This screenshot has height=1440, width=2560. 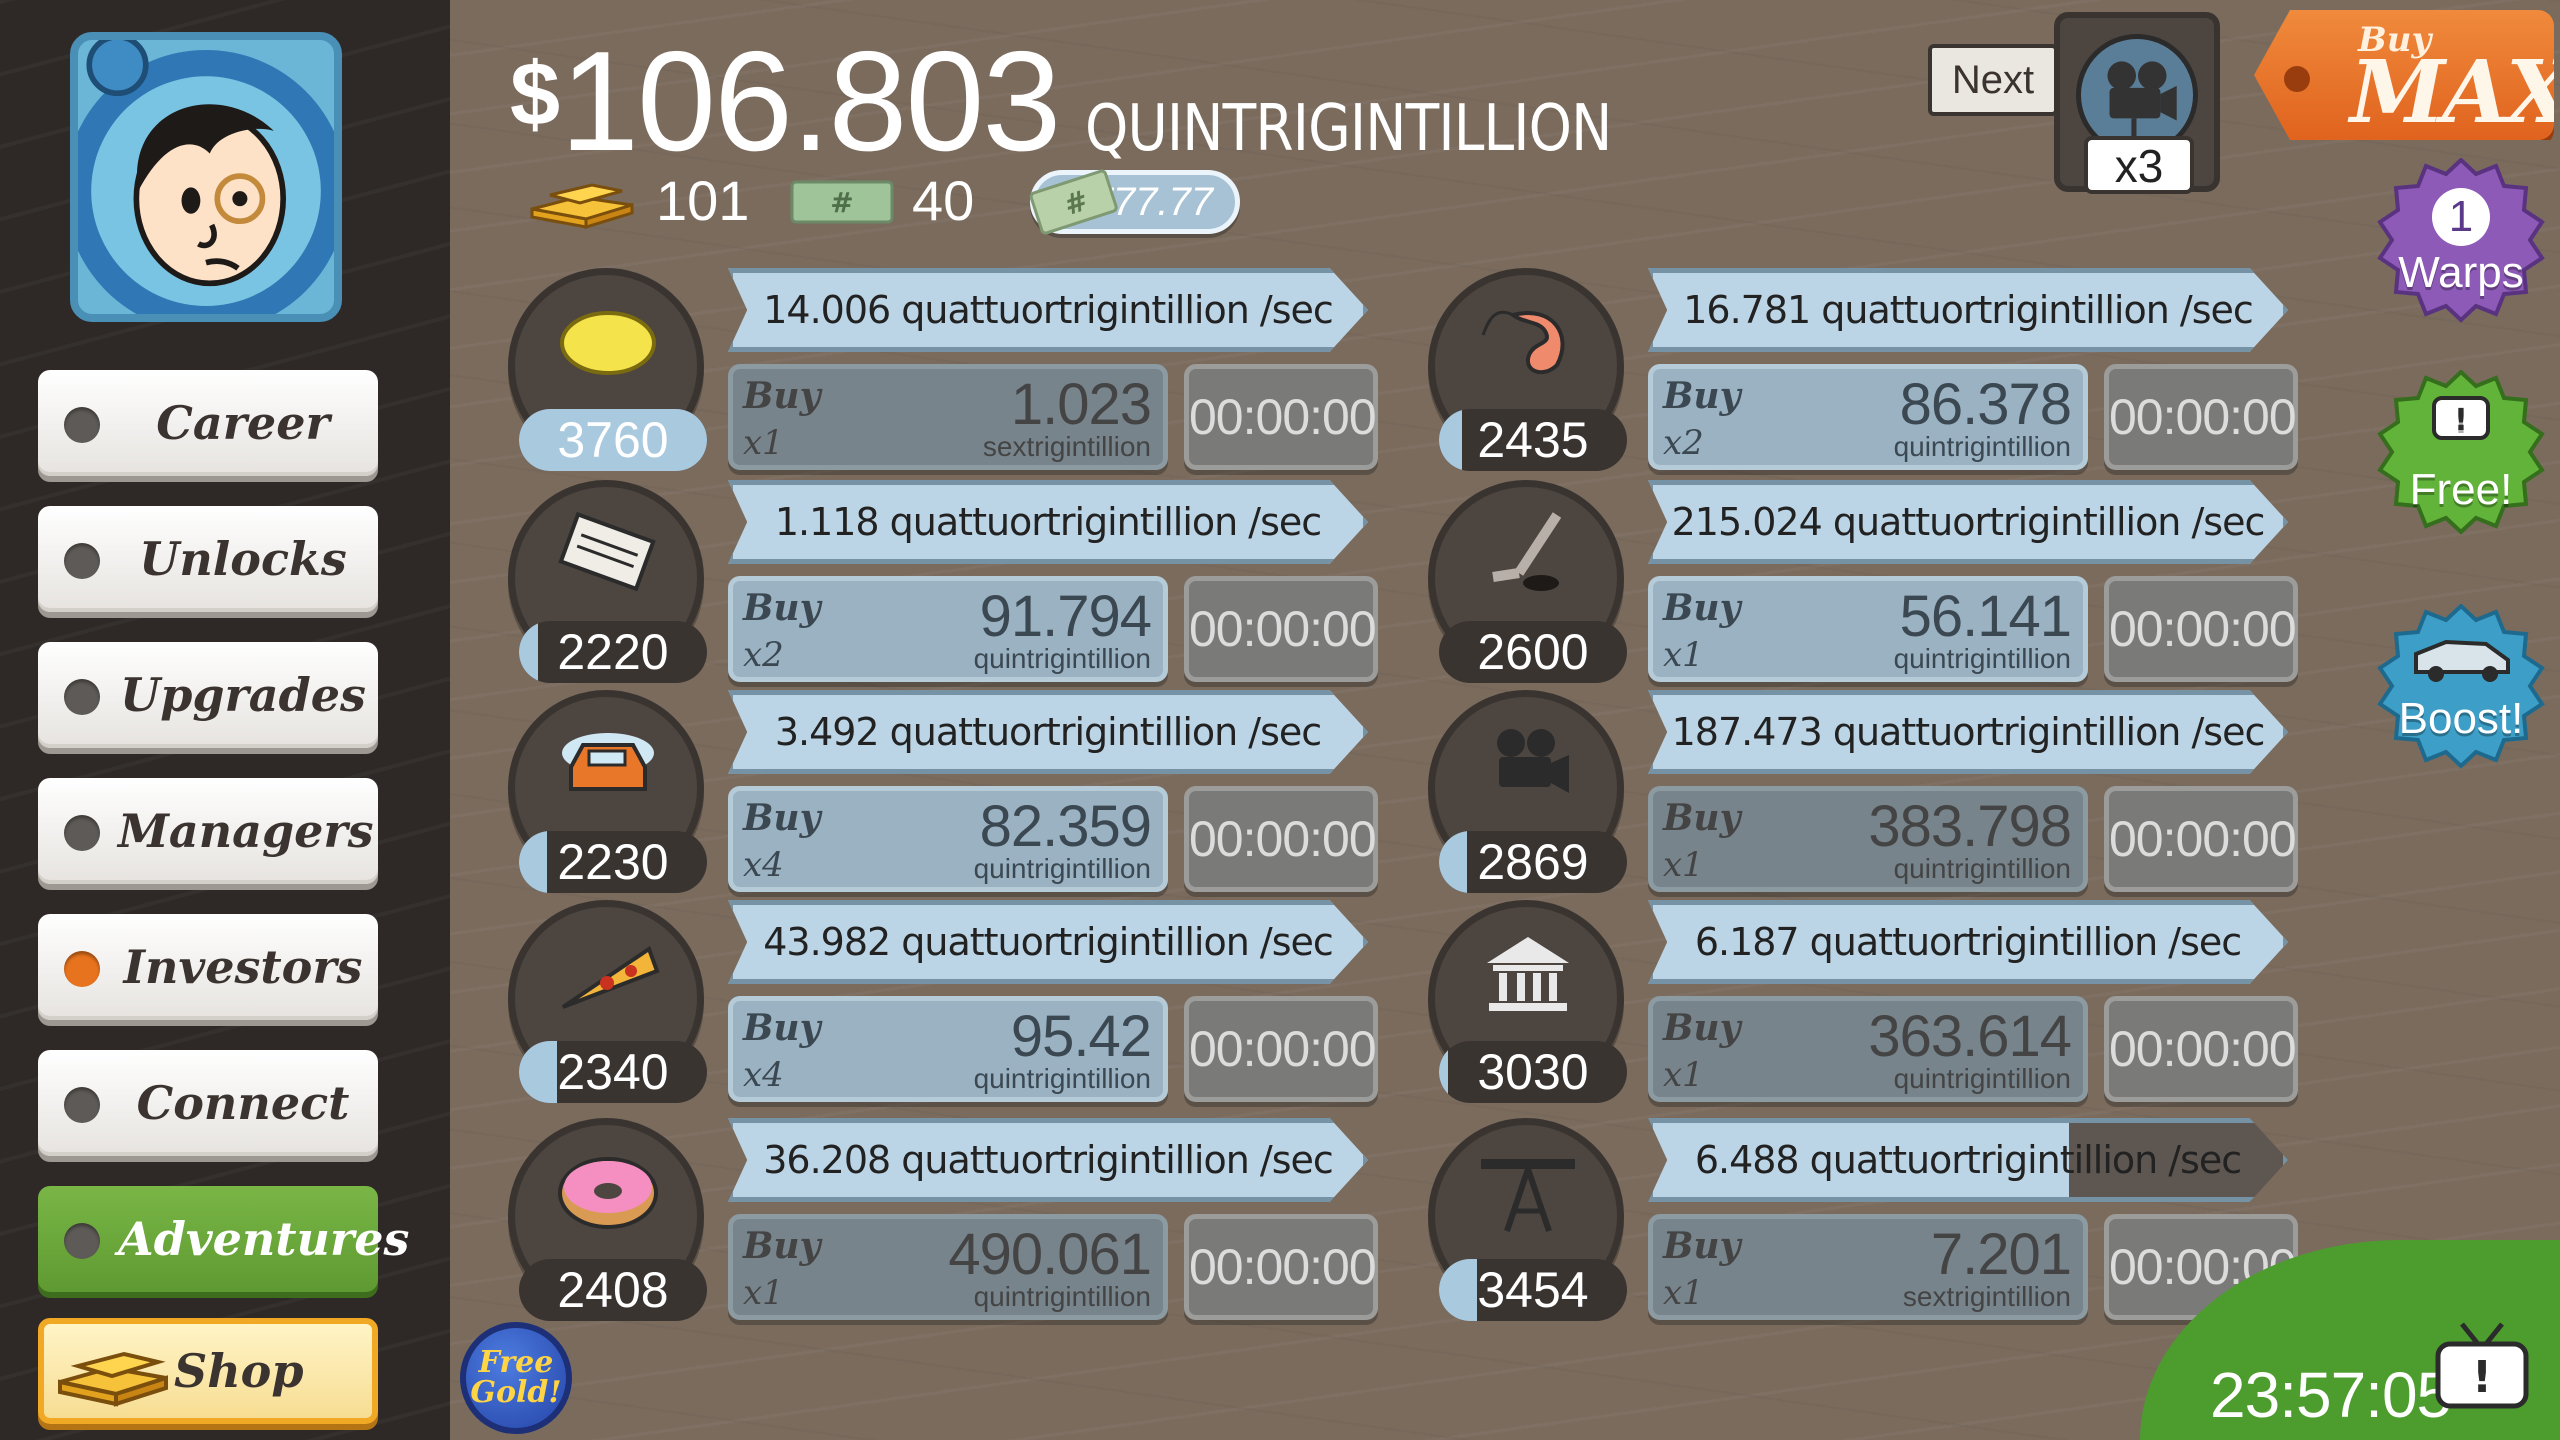 What do you see at coordinates (1968, 522) in the screenshot?
I see `income-rate: 215.024 quattuortrigintillion /sec` at bounding box center [1968, 522].